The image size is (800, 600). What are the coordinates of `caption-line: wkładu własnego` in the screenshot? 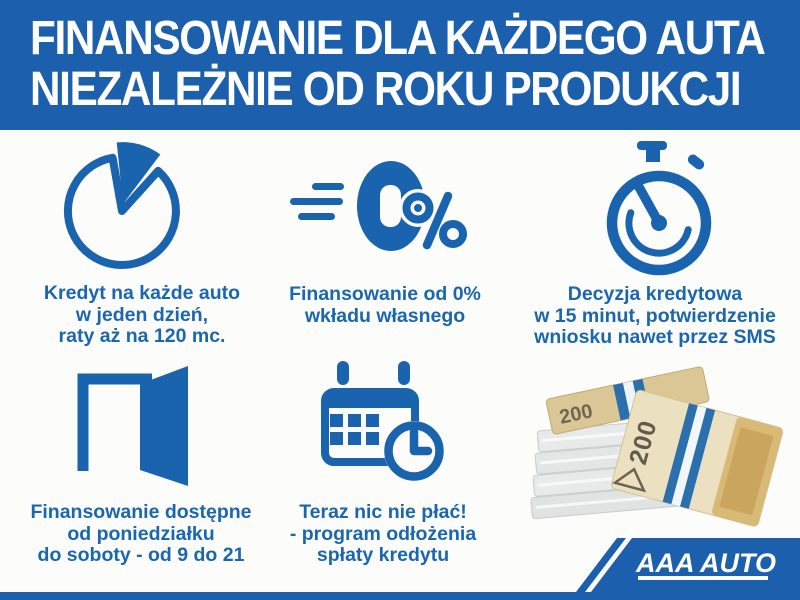 It's located at (385, 315).